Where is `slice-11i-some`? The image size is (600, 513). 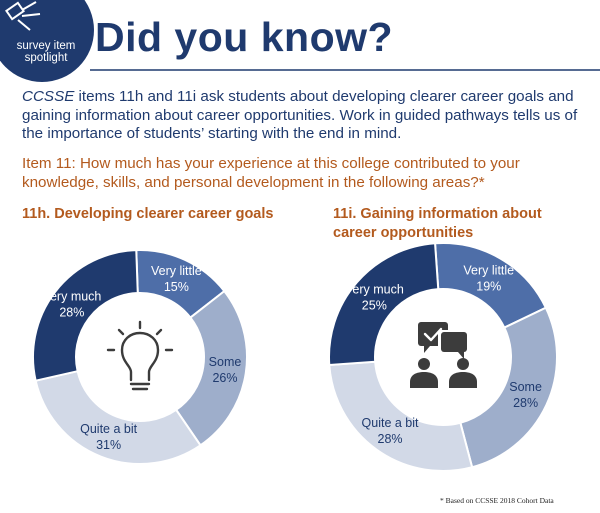 slice-11i-some is located at coordinates (508, 387).